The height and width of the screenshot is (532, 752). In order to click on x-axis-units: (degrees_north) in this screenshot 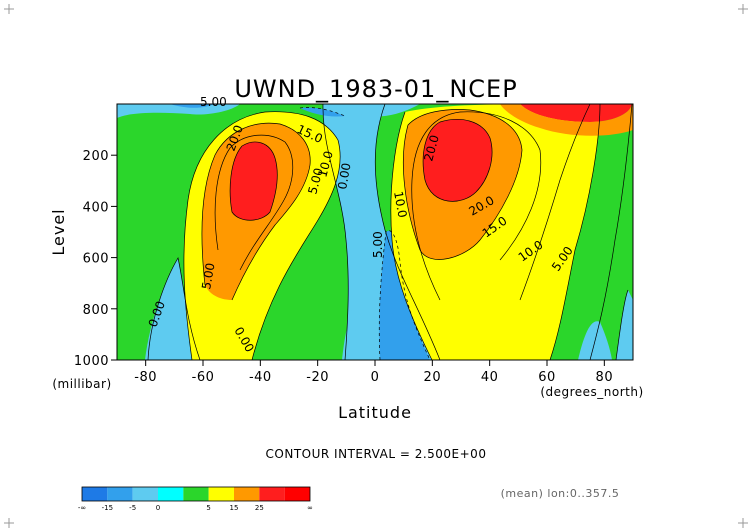, I will do `click(591, 392)`.